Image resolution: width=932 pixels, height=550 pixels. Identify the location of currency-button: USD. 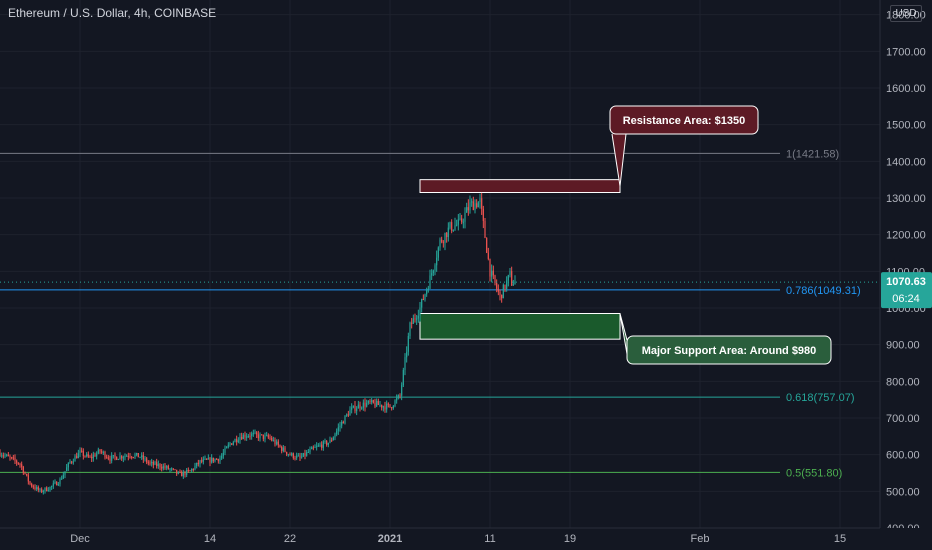
(906, 13).